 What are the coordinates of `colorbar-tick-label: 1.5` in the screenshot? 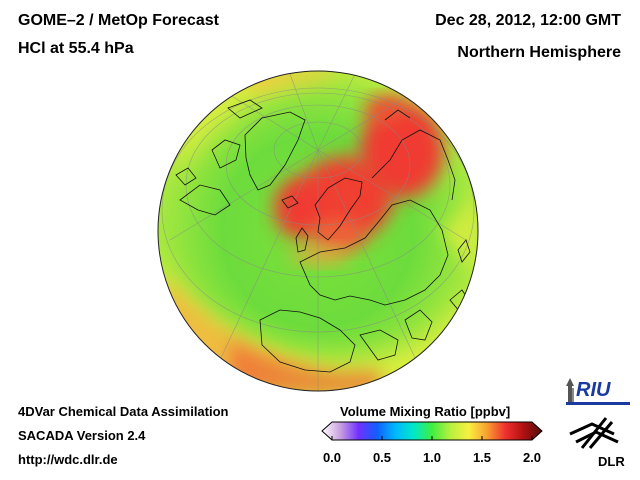 It's located at (482, 457).